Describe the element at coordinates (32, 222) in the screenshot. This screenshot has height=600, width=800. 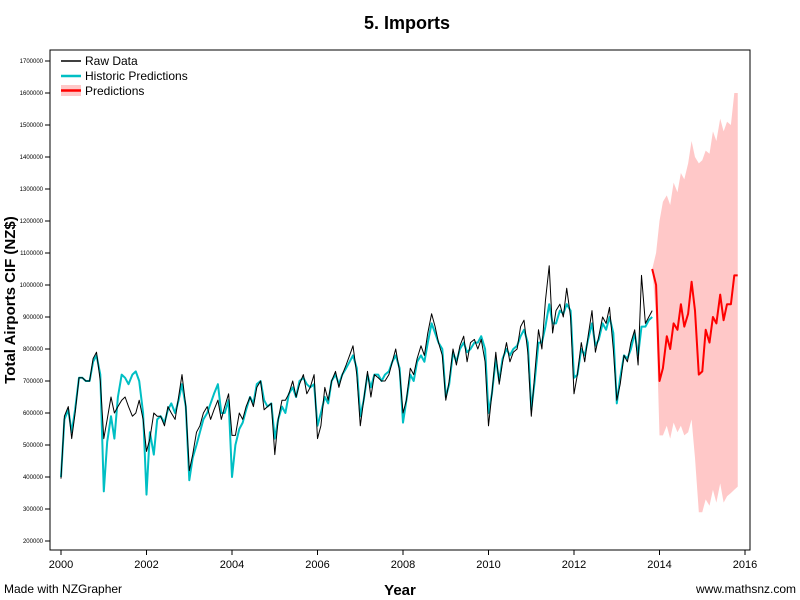
I see `y-tick-label: 1200000` at that location.